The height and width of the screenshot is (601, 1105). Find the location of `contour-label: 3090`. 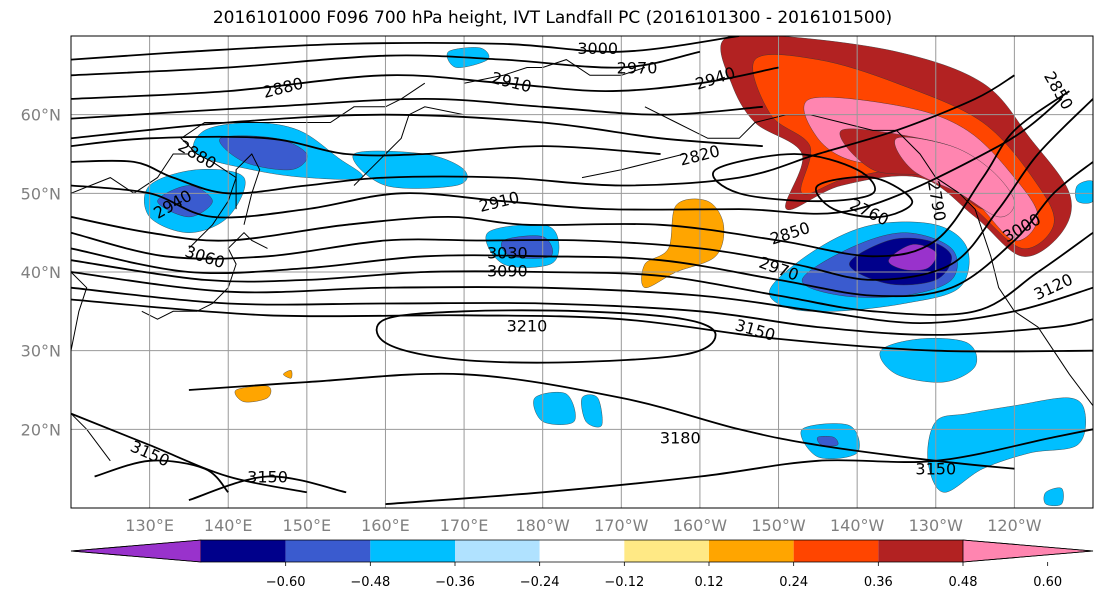

contour-label: 3090 is located at coordinates (507, 271).